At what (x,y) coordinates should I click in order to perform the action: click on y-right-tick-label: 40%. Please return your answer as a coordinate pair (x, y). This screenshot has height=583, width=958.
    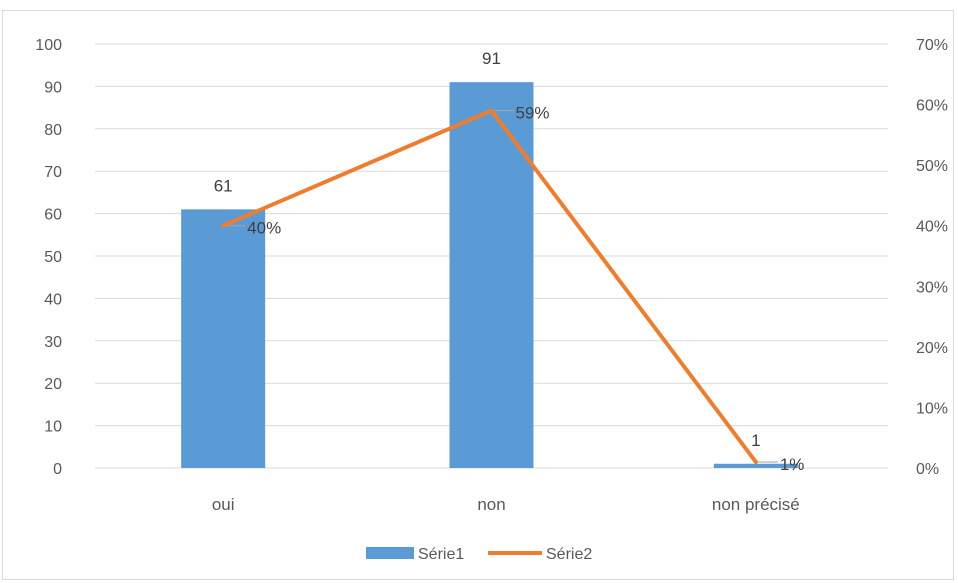
    Looking at the image, I should click on (932, 227).